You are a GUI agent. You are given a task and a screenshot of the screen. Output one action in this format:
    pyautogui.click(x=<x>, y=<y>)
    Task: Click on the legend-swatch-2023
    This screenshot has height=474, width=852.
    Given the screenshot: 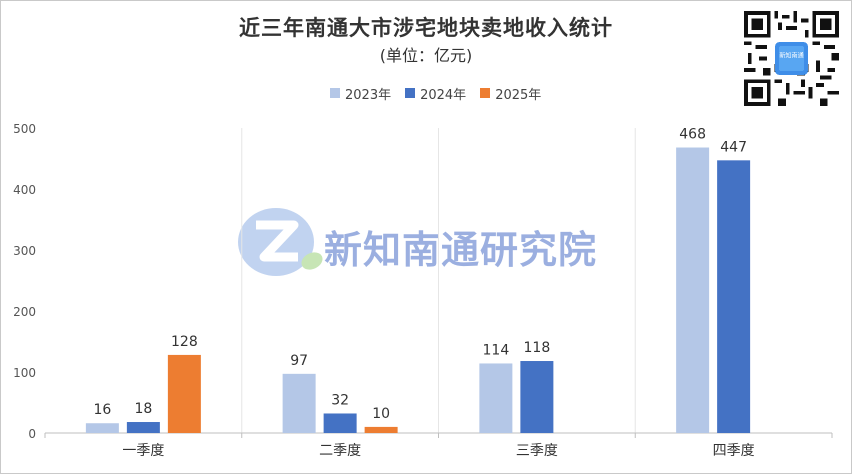 What is the action you would take?
    pyautogui.click(x=335, y=93)
    